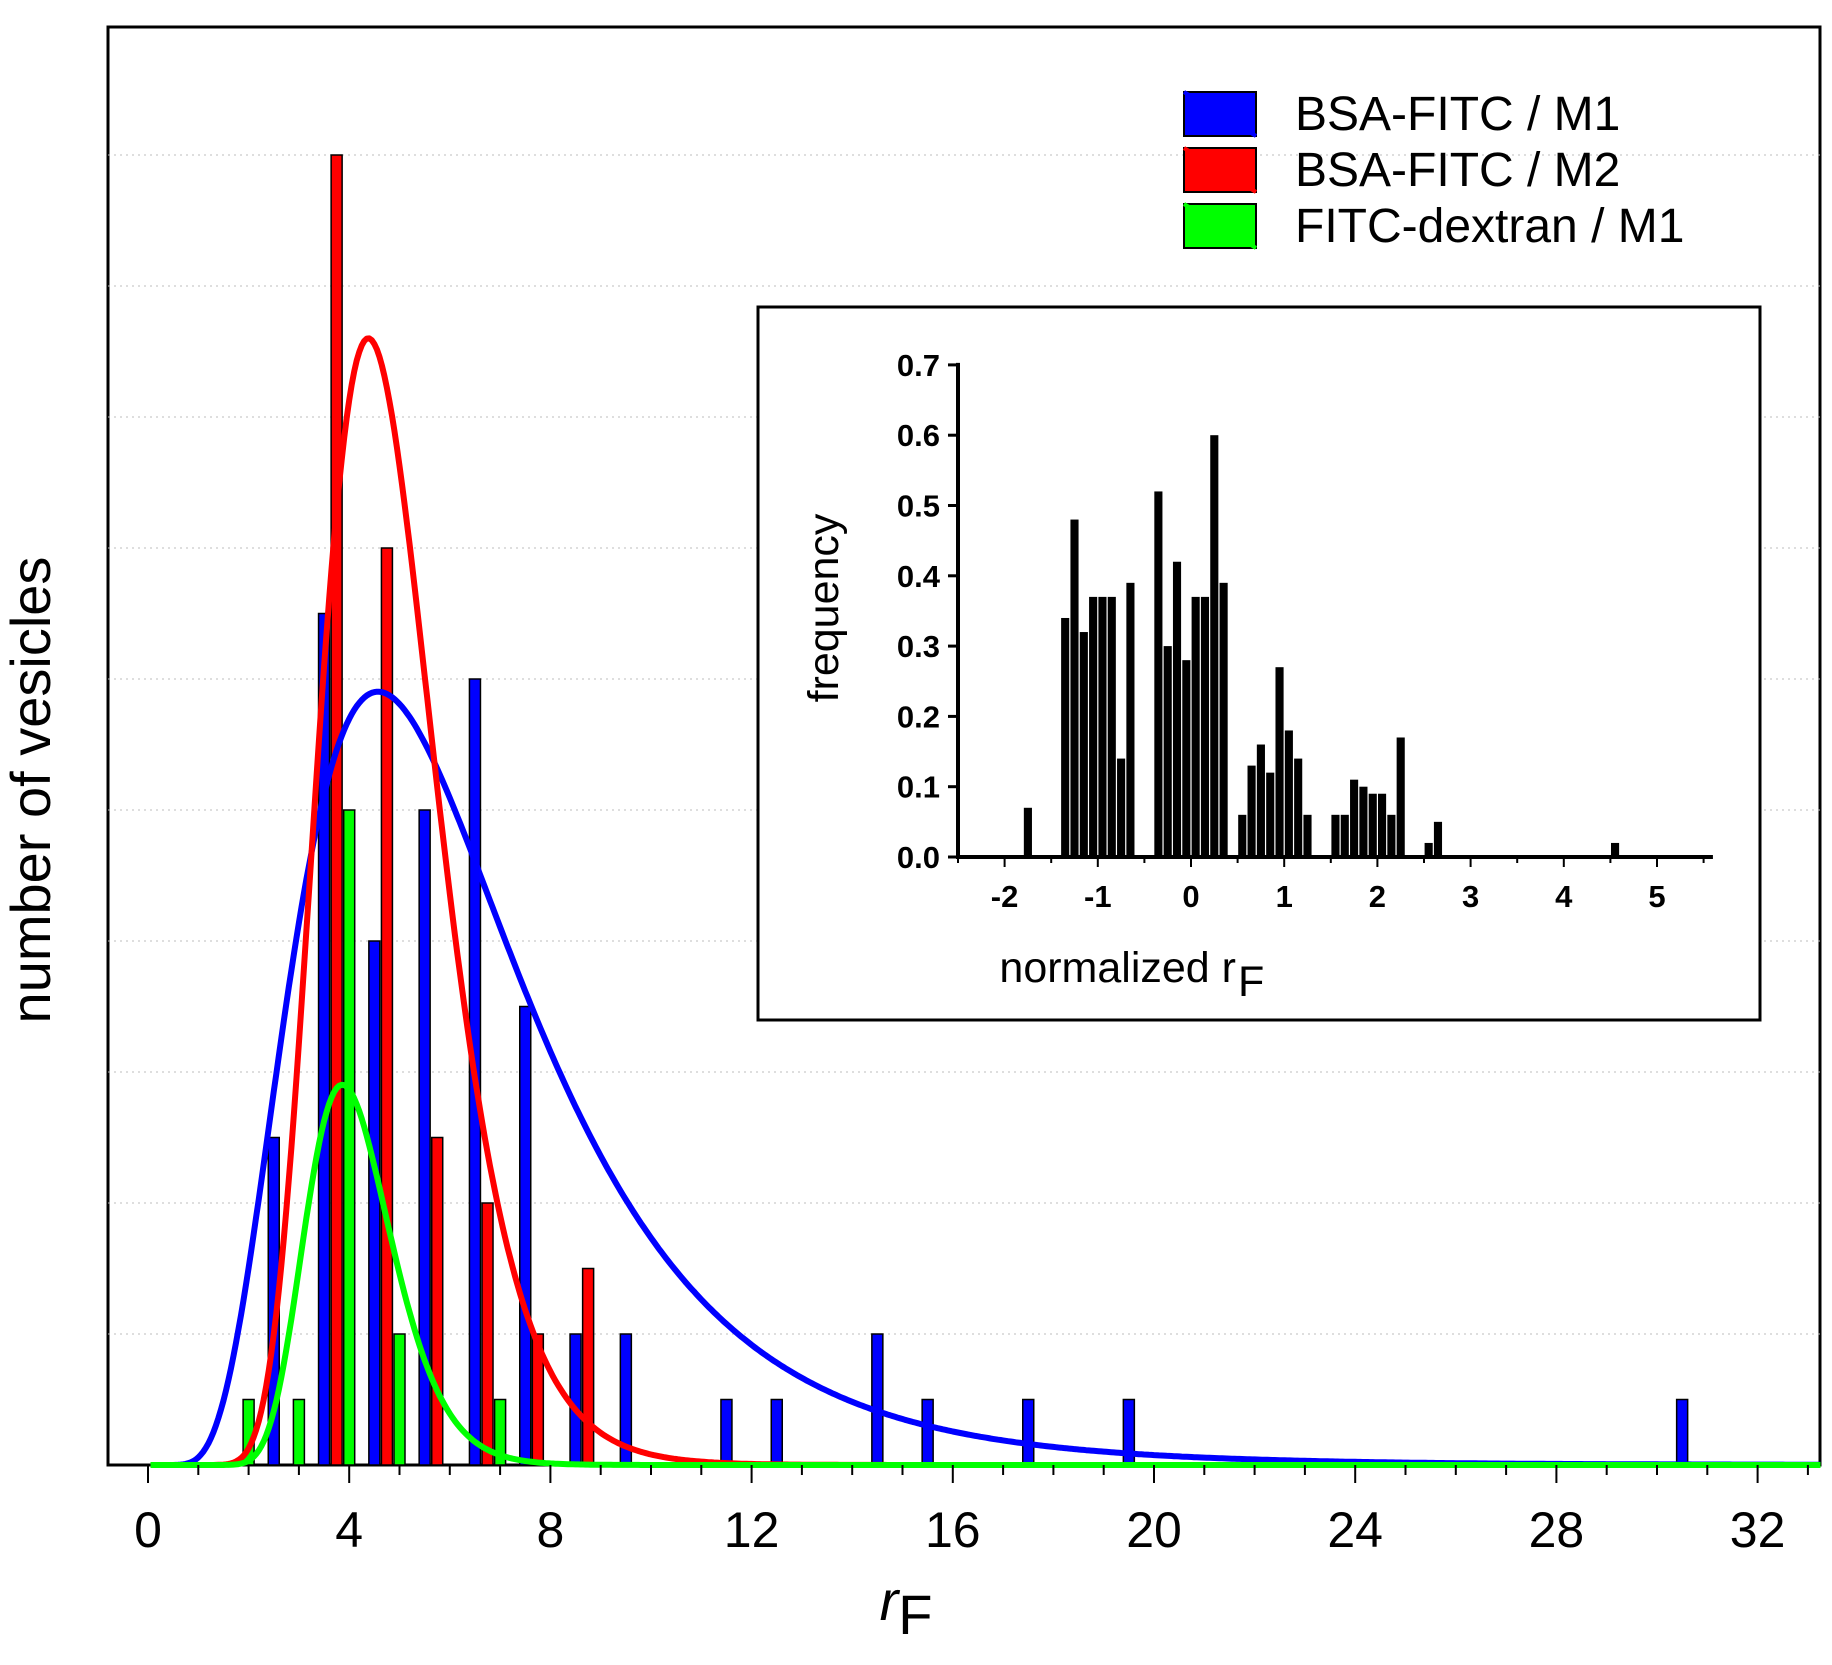 The image size is (1832, 1665). I want to click on x-axis: 0 4 8 12 16 20 24 28 32, so click(971, 1511).